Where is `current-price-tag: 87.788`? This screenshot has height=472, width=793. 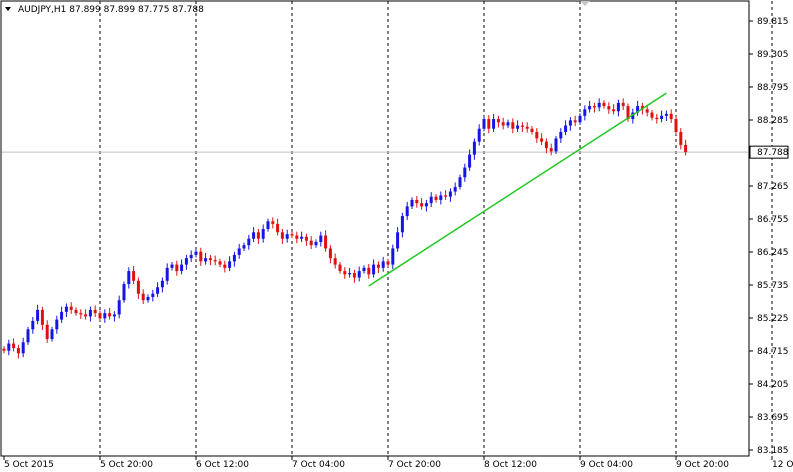
current-price-tag: 87.788 is located at coordinates (769, 152).